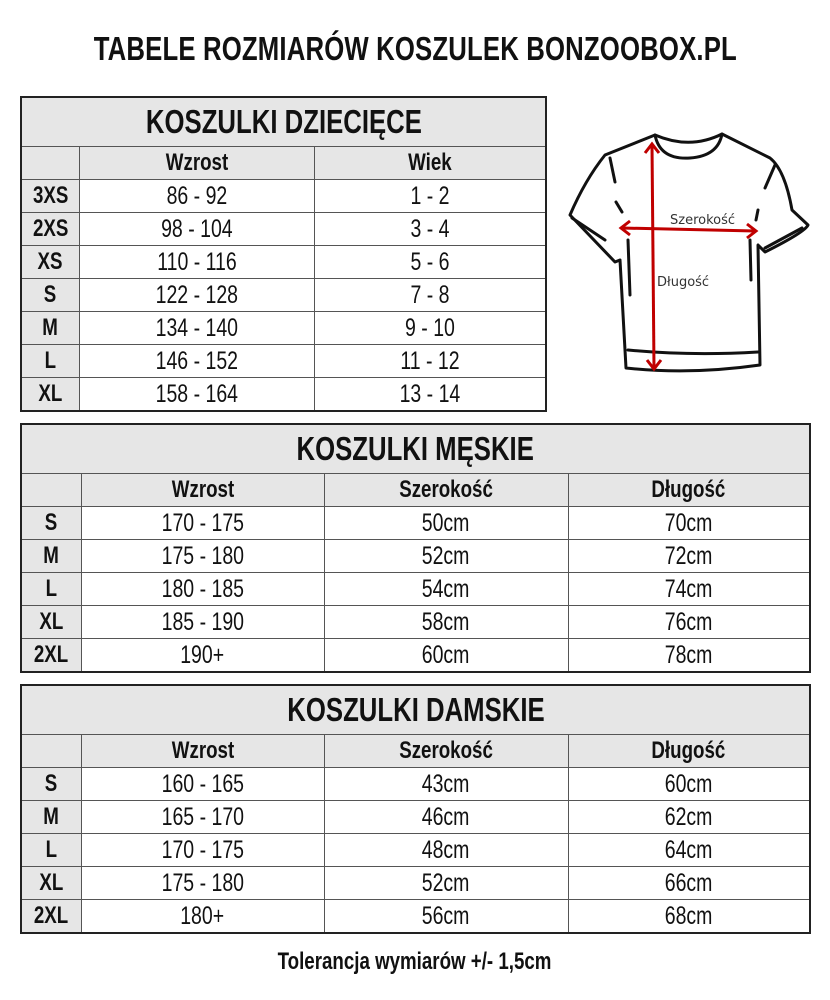  I want to click on size-label-cell: XS, so click(50, 262).